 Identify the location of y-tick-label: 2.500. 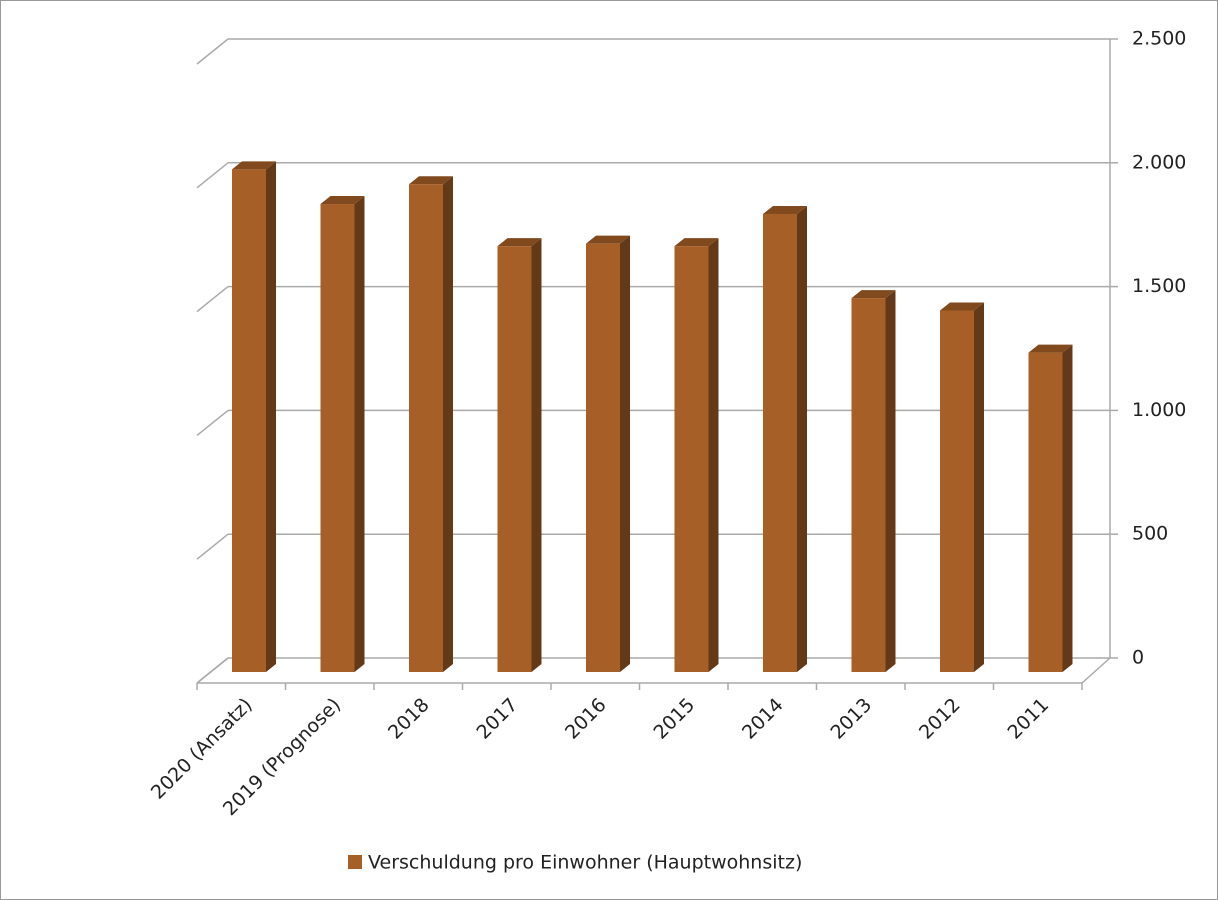
(1159, 39).